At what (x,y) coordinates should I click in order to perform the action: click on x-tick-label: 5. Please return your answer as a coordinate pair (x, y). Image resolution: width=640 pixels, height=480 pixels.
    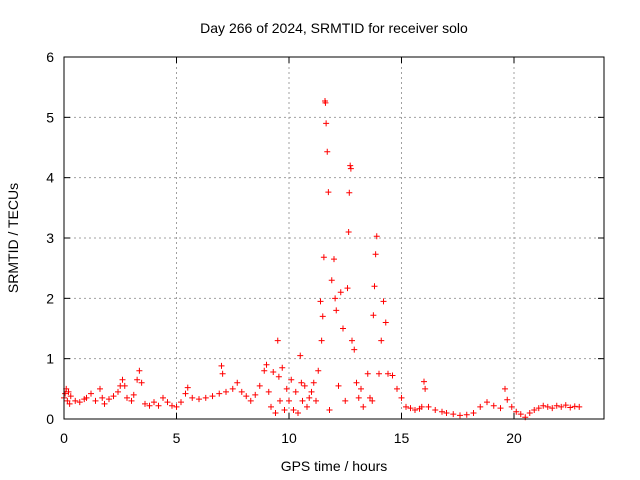
    Looking at the image, I should click on (177, 438).